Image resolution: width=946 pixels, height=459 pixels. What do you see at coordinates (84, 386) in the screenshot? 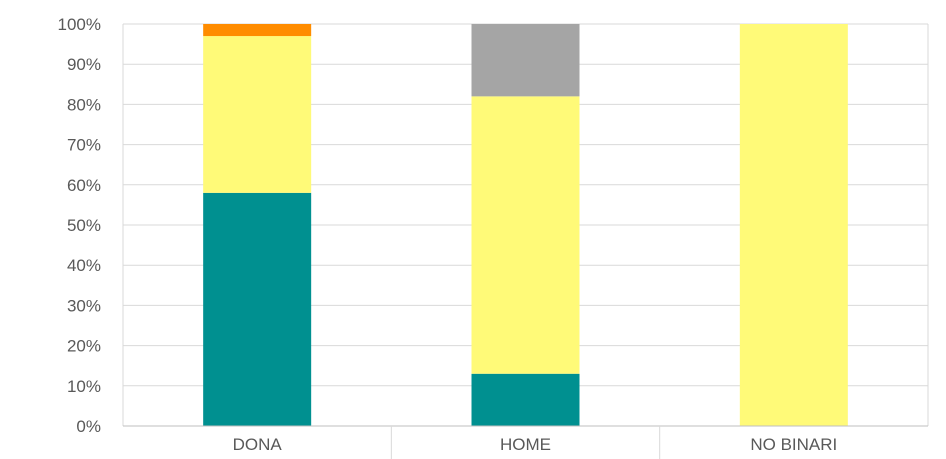
I see `y-tick-label: 10%` at bounding box center [84, 386].